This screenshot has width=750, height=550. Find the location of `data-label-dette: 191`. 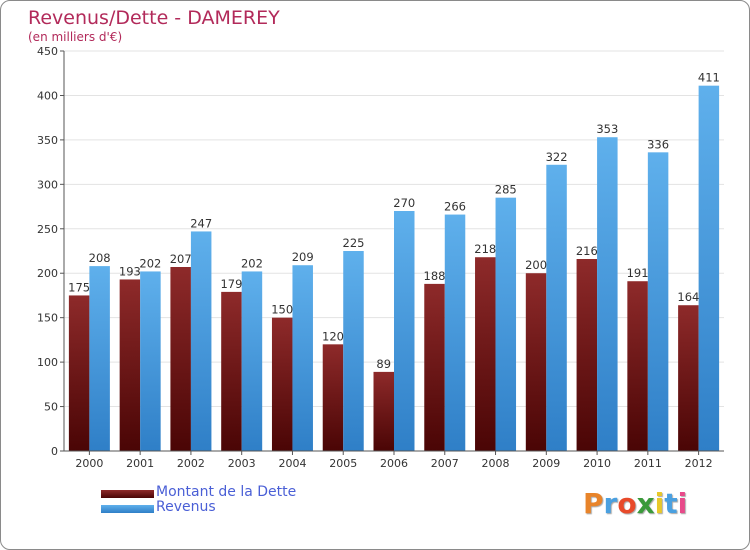

data-label-dette: 191 is located at coordinates (638, 273).